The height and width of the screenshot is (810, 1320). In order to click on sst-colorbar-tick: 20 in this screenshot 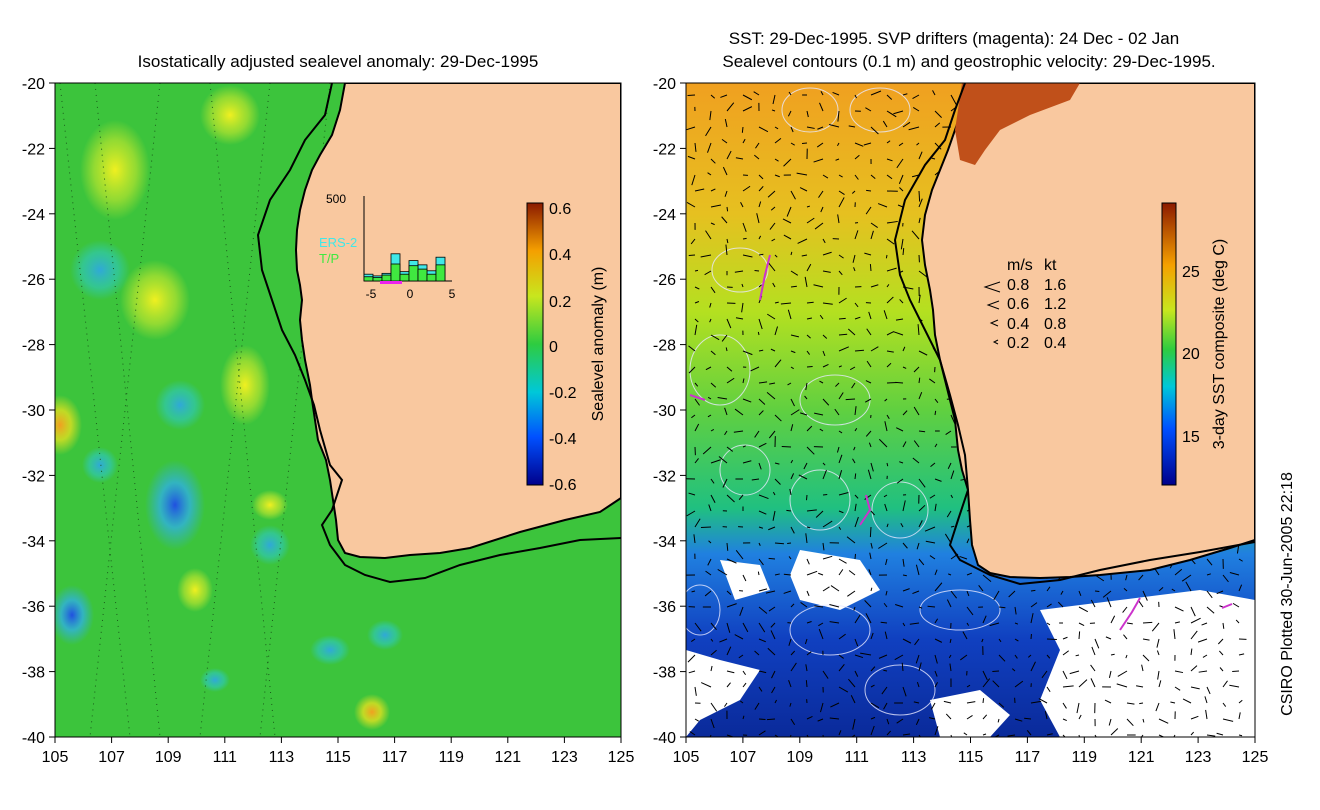, I will do `click(1191, 354)`.